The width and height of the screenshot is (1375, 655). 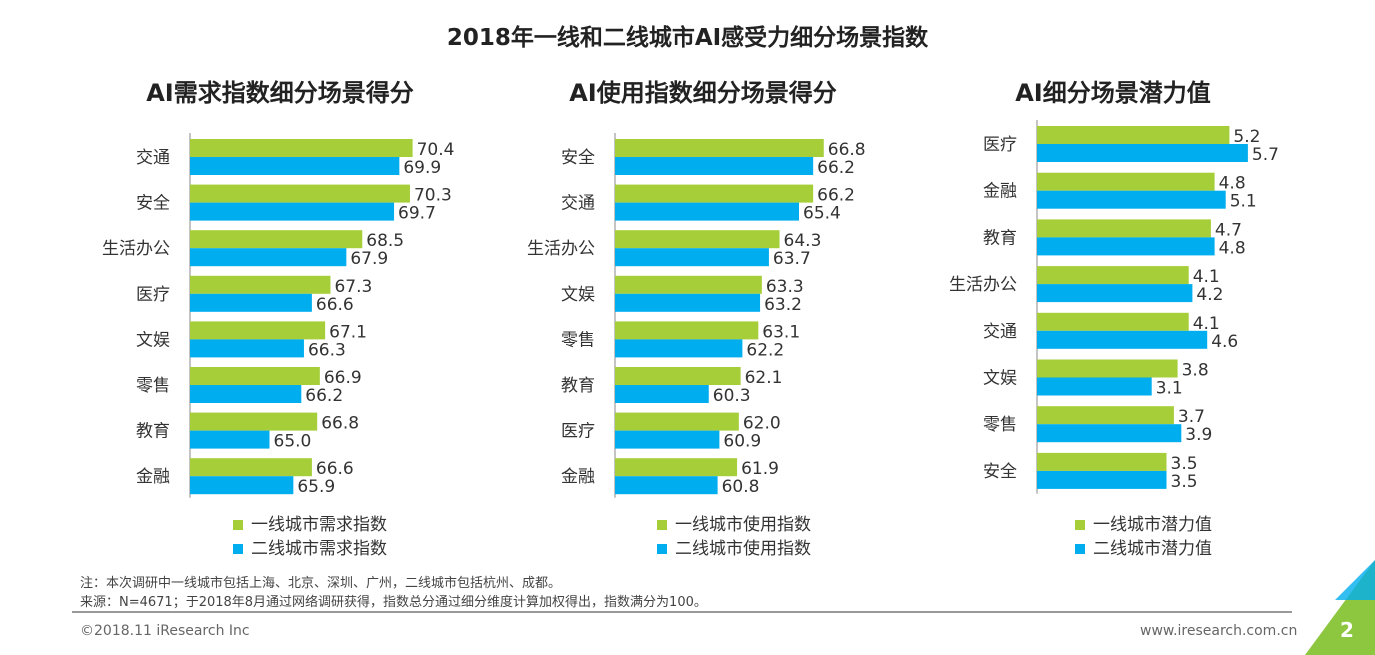 I want to click on legend-label: 一线城市需求指数, so click(x=319, y=525).